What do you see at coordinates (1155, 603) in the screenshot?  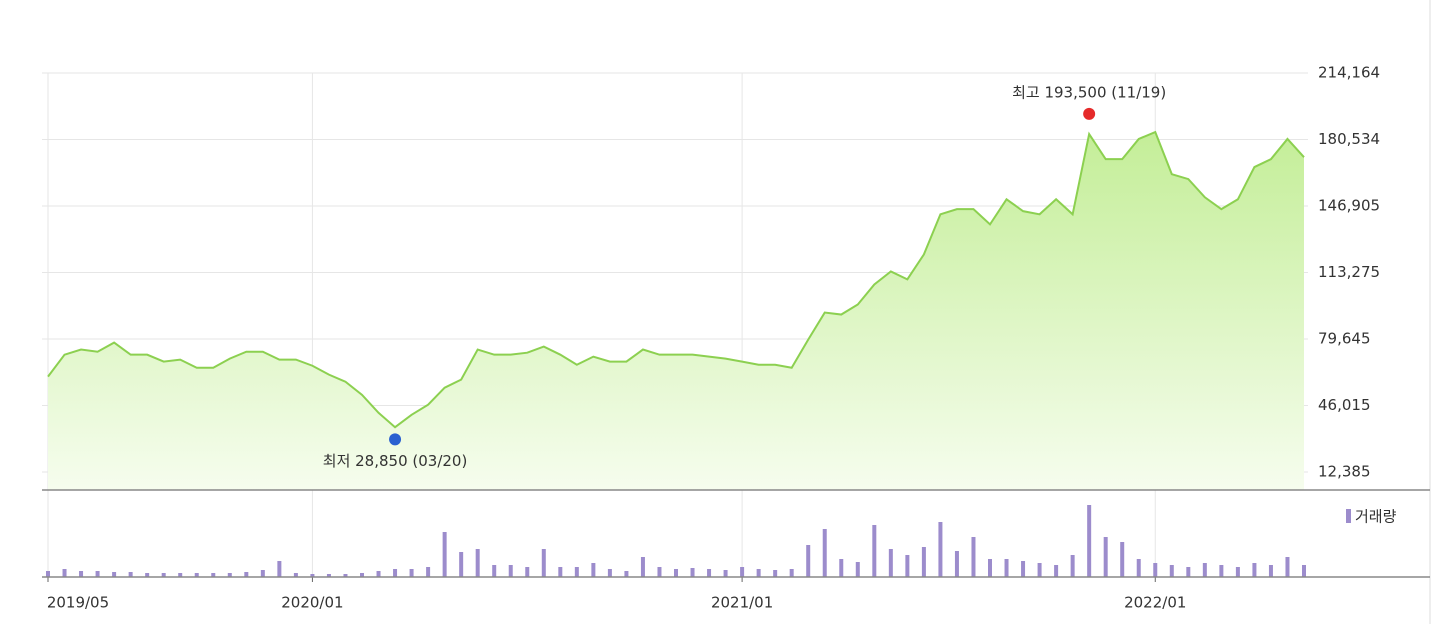 I see `x-tick-label: 2022/01` at bounding box center [1155, 603].